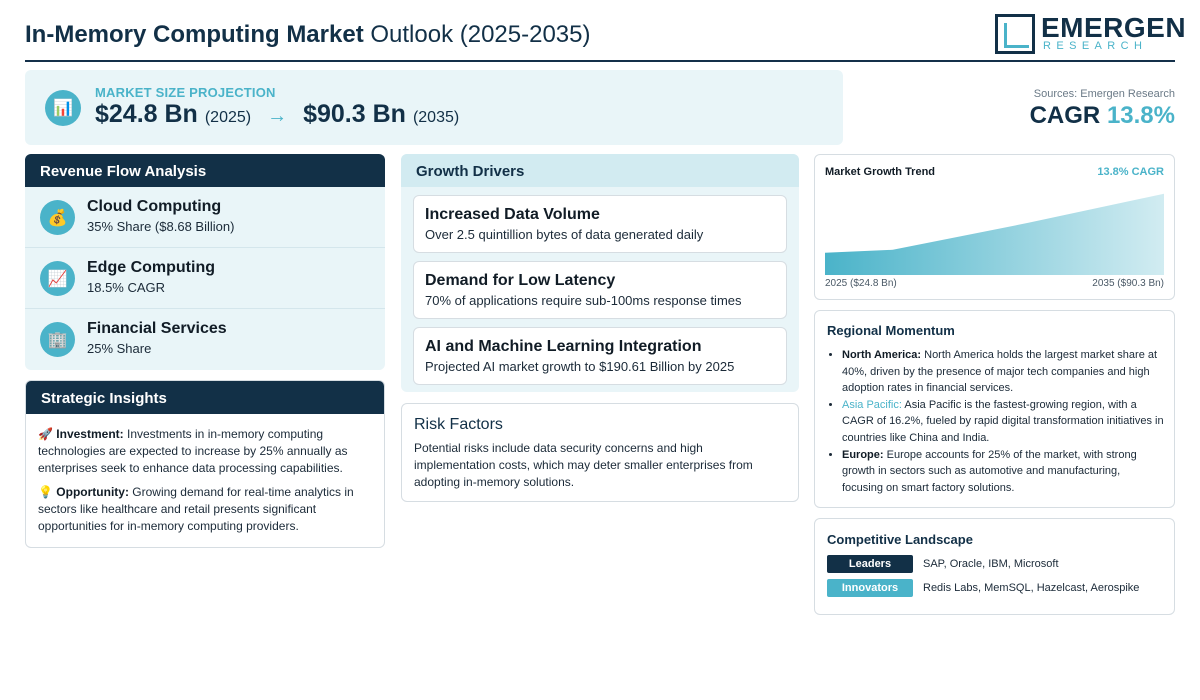 This screenshot has height=700, width=1200. Describe the element at coordinates (882, 355) in the screenshot. I see `region-name: North America:` at that location.